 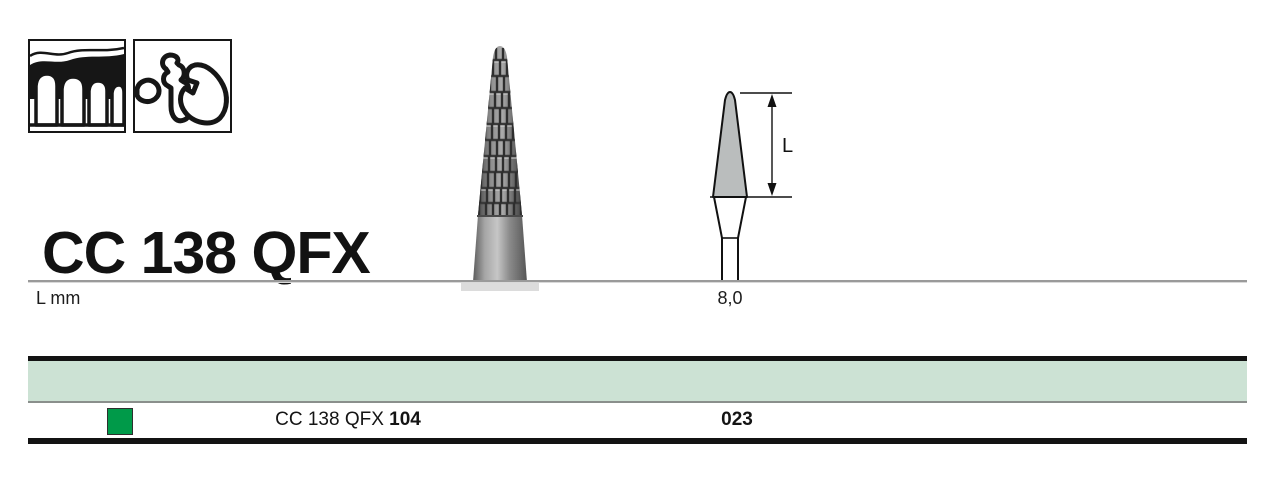 What do you see at coordinates (751, 186) in the screenshot?
I see `bur-technical-drawing: L` at bounding box center [751, 186].